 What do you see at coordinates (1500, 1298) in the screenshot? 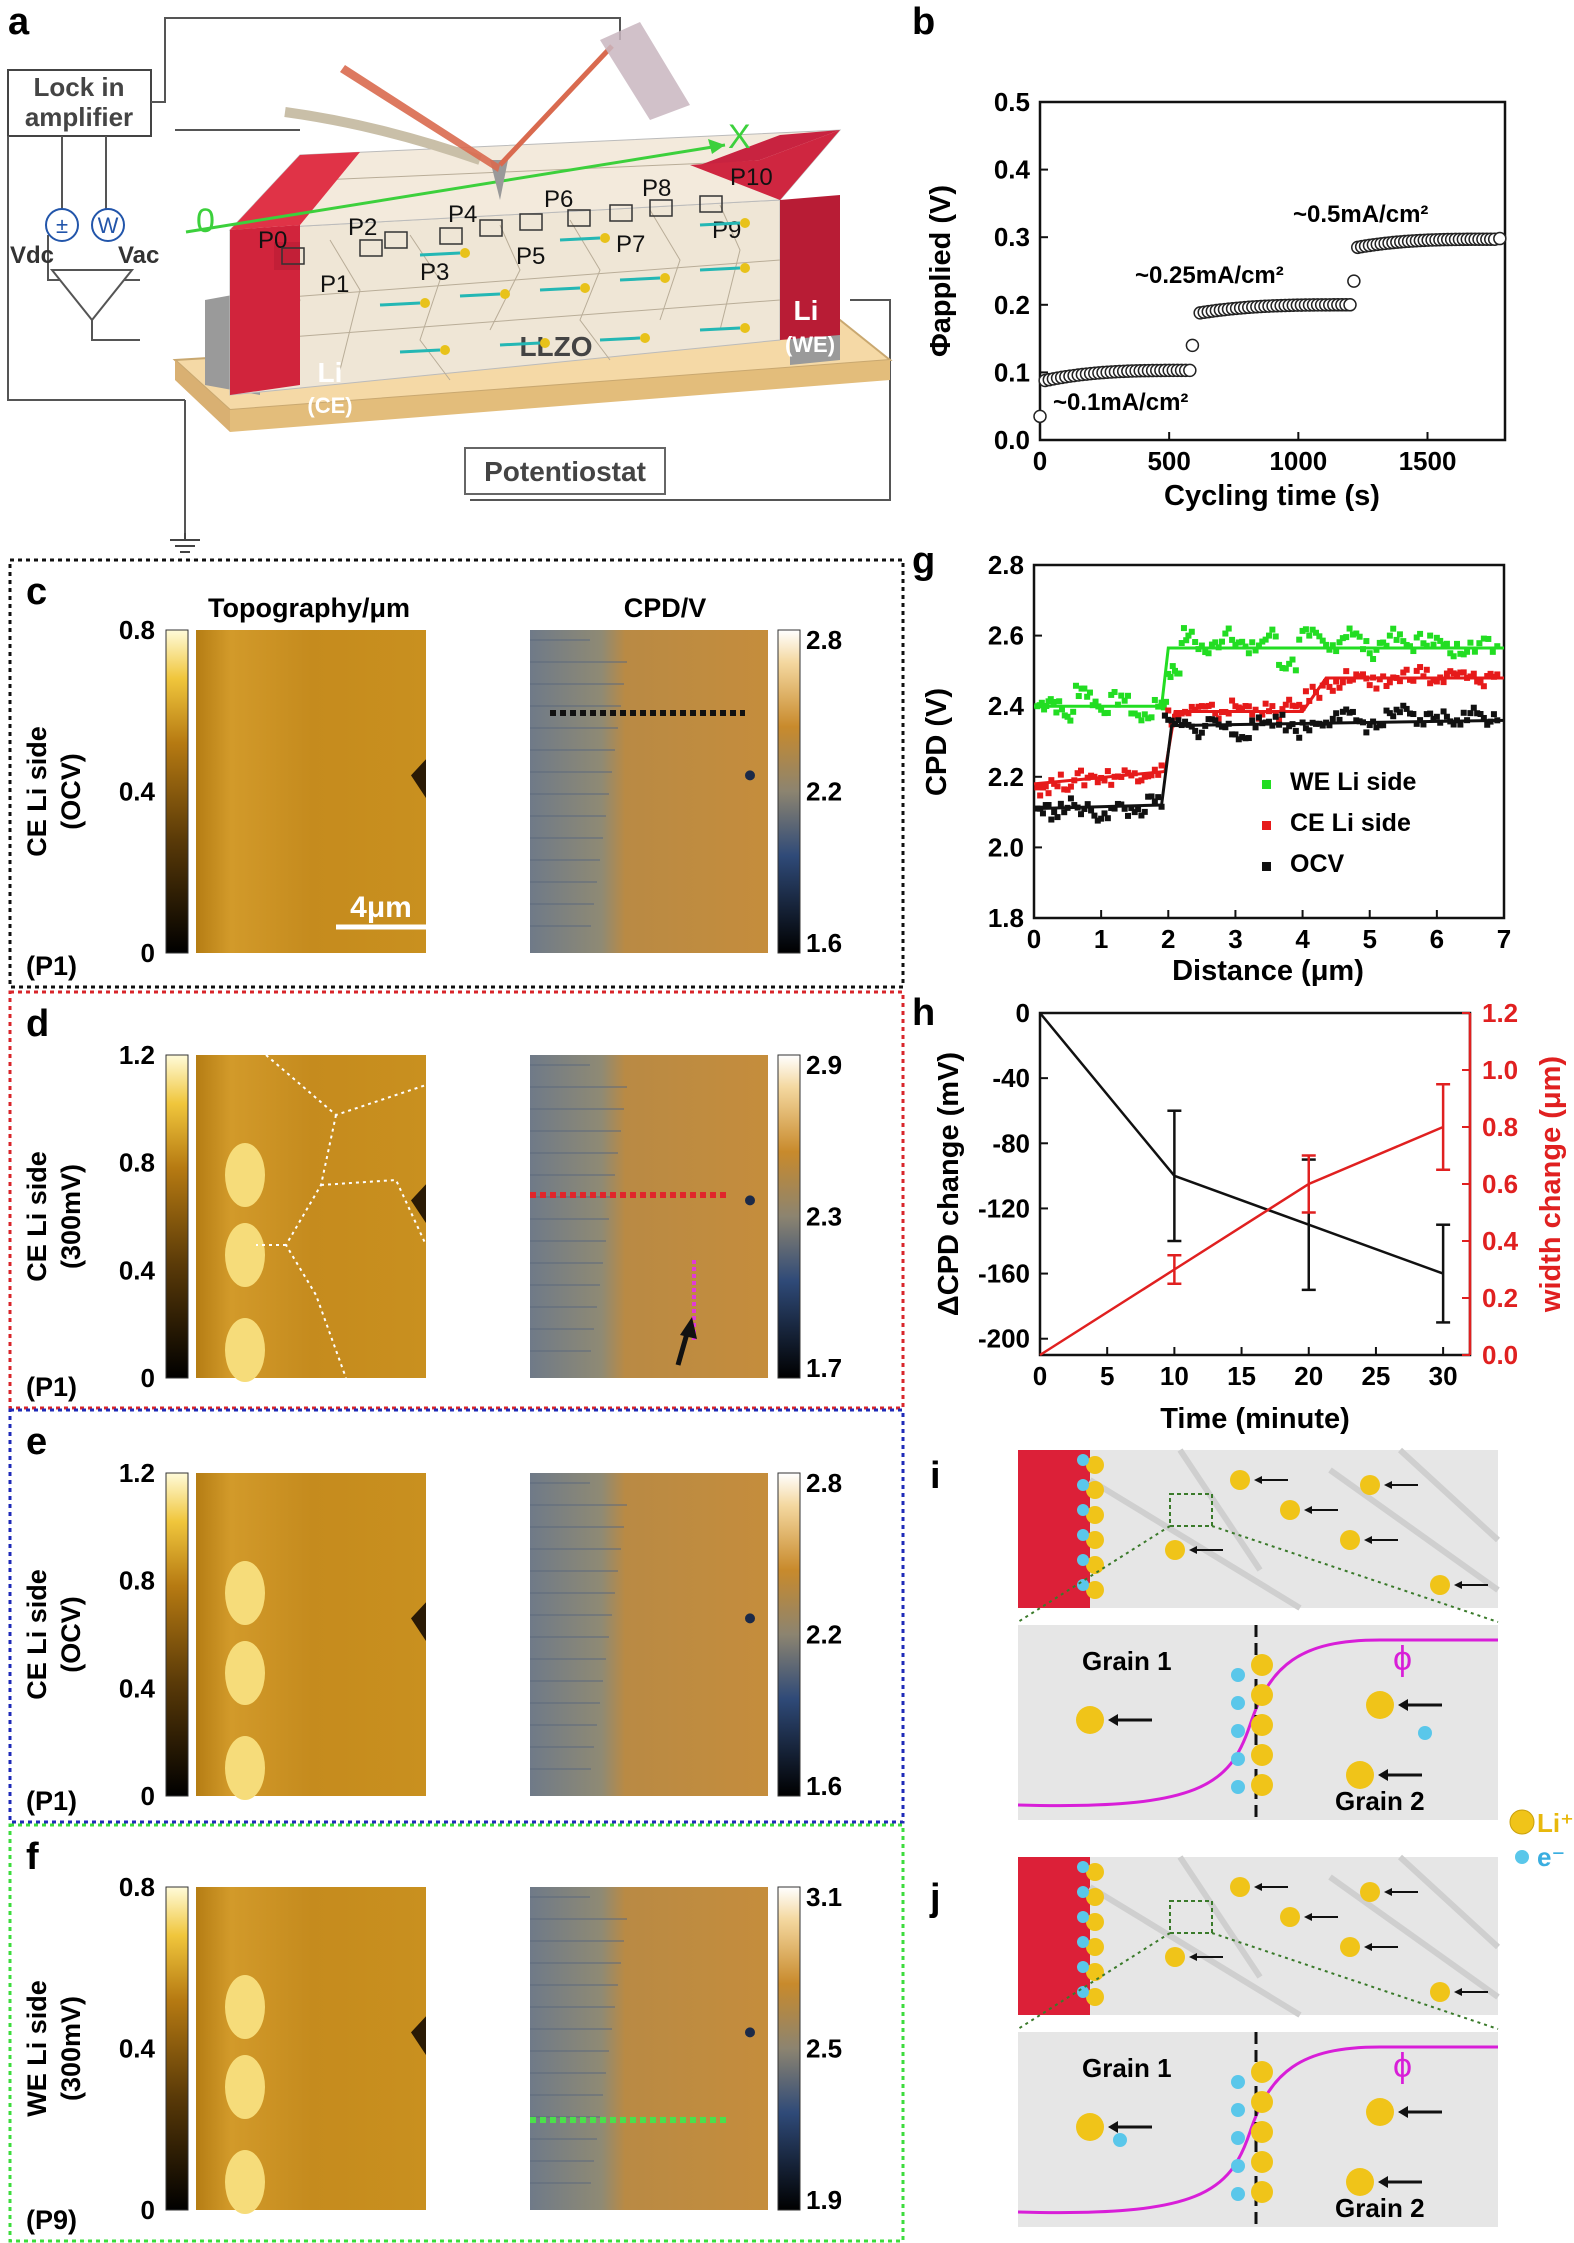
I see `chart-h-y2tick-label: 0.2` at bounding box center [1500, 1298].